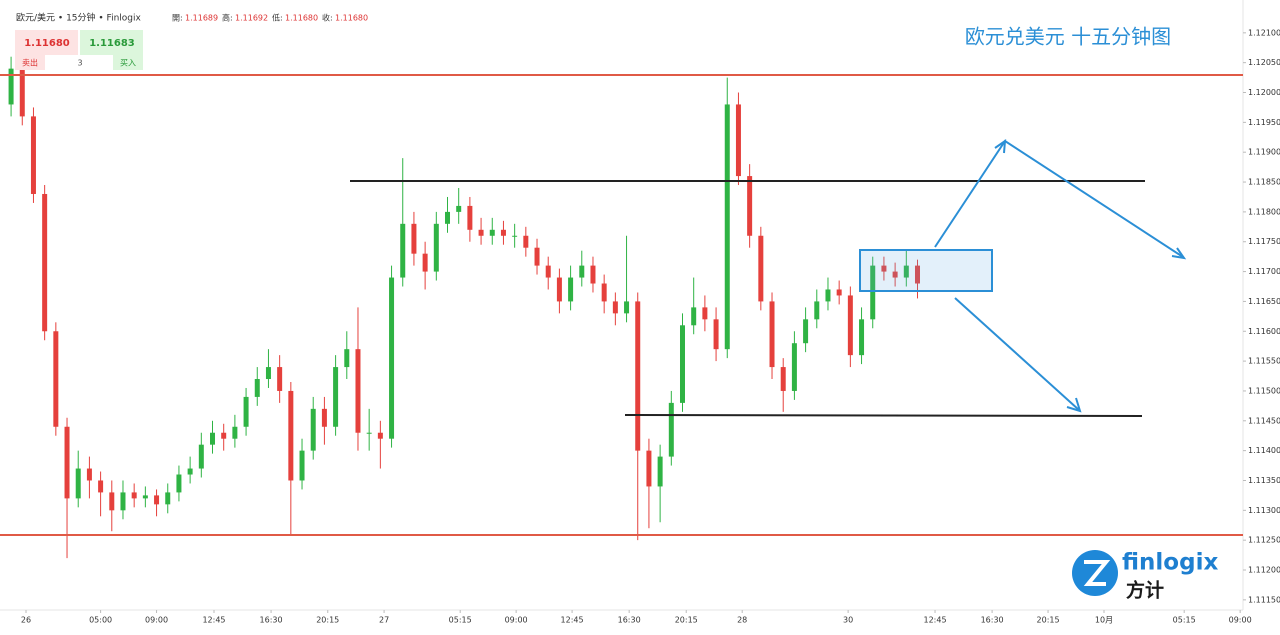 The width and height of the screenshot is (1280, 635). Describe the element at coordinates (1264, 331) in the screenshot. I see `y-tick-label: 1.11600` at that location.